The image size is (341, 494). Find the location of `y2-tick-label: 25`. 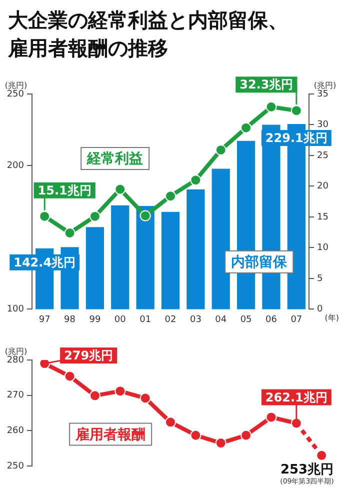

y2-tick-label: 25 is located at coordinates (322, 155).